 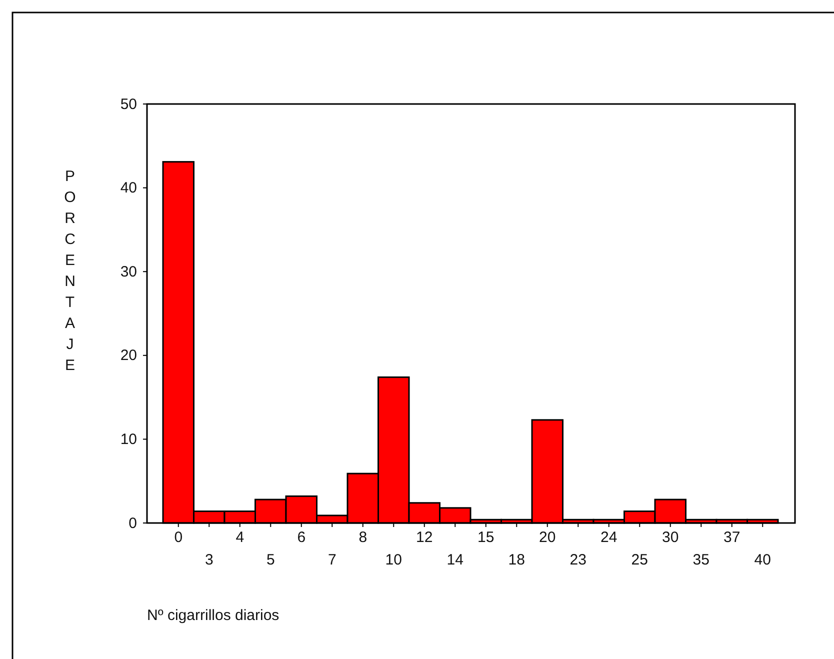 What do you see at coordinates (639, 560) in the screenshot?
I see `x-tick-label: 25` at bounding box center [639, 560].